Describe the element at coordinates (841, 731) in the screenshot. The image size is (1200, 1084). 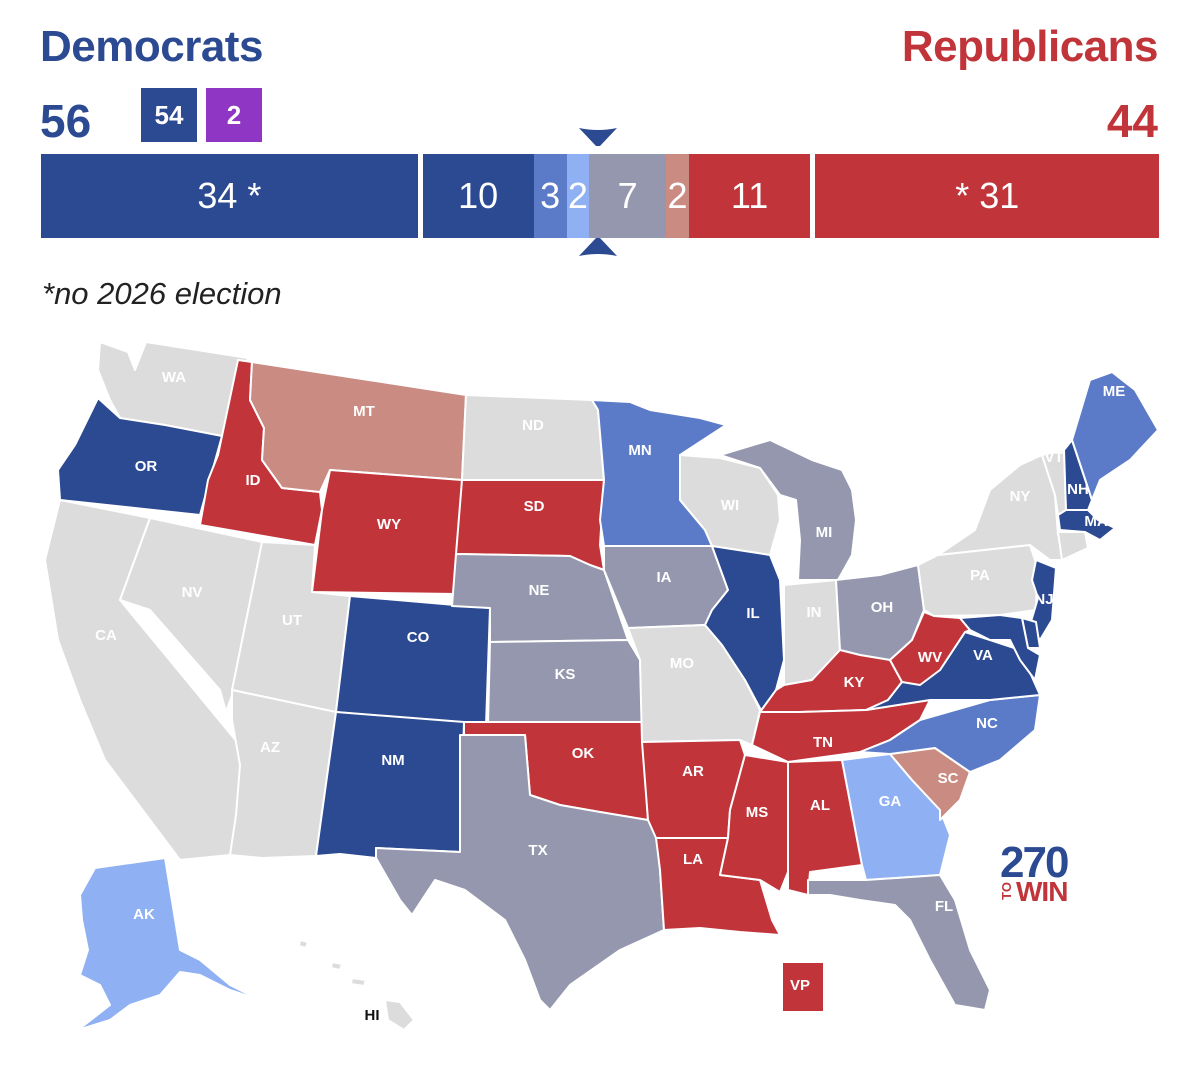
I see `state-TN` at that location.